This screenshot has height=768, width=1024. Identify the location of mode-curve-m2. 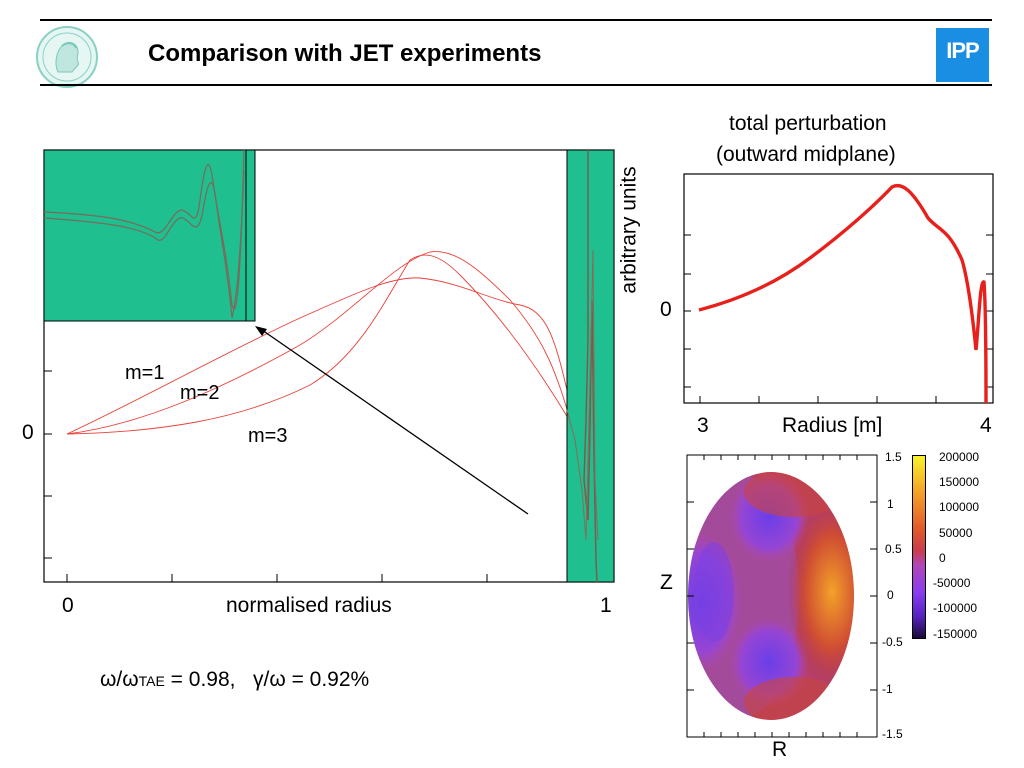
(318, 343).